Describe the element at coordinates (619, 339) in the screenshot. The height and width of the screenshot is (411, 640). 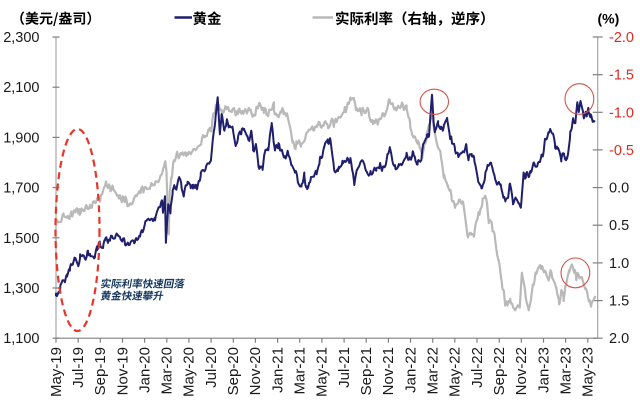
I see `svg-text: 2.0` at that location.